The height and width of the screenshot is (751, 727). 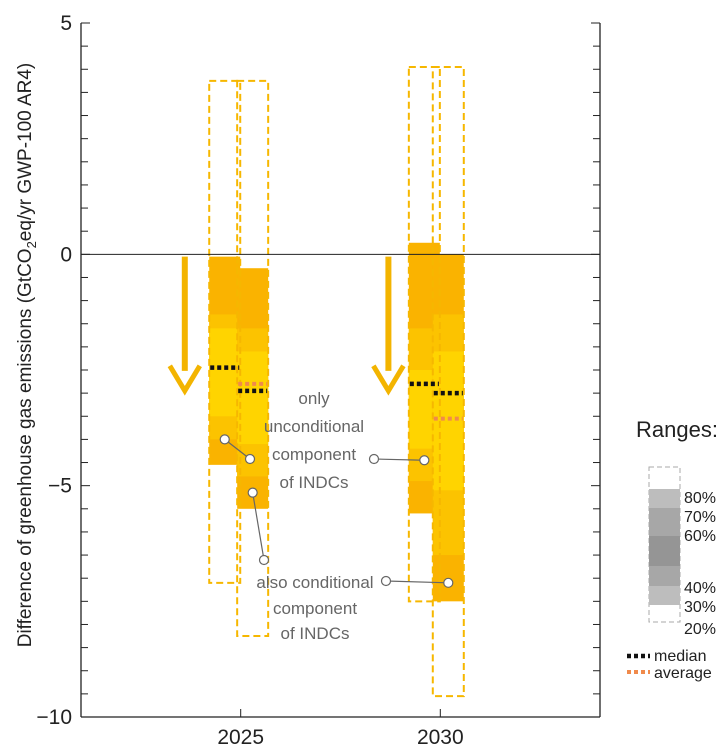 I want to click on callout-unconditional-2030-leader, so click(x=399, y=459).